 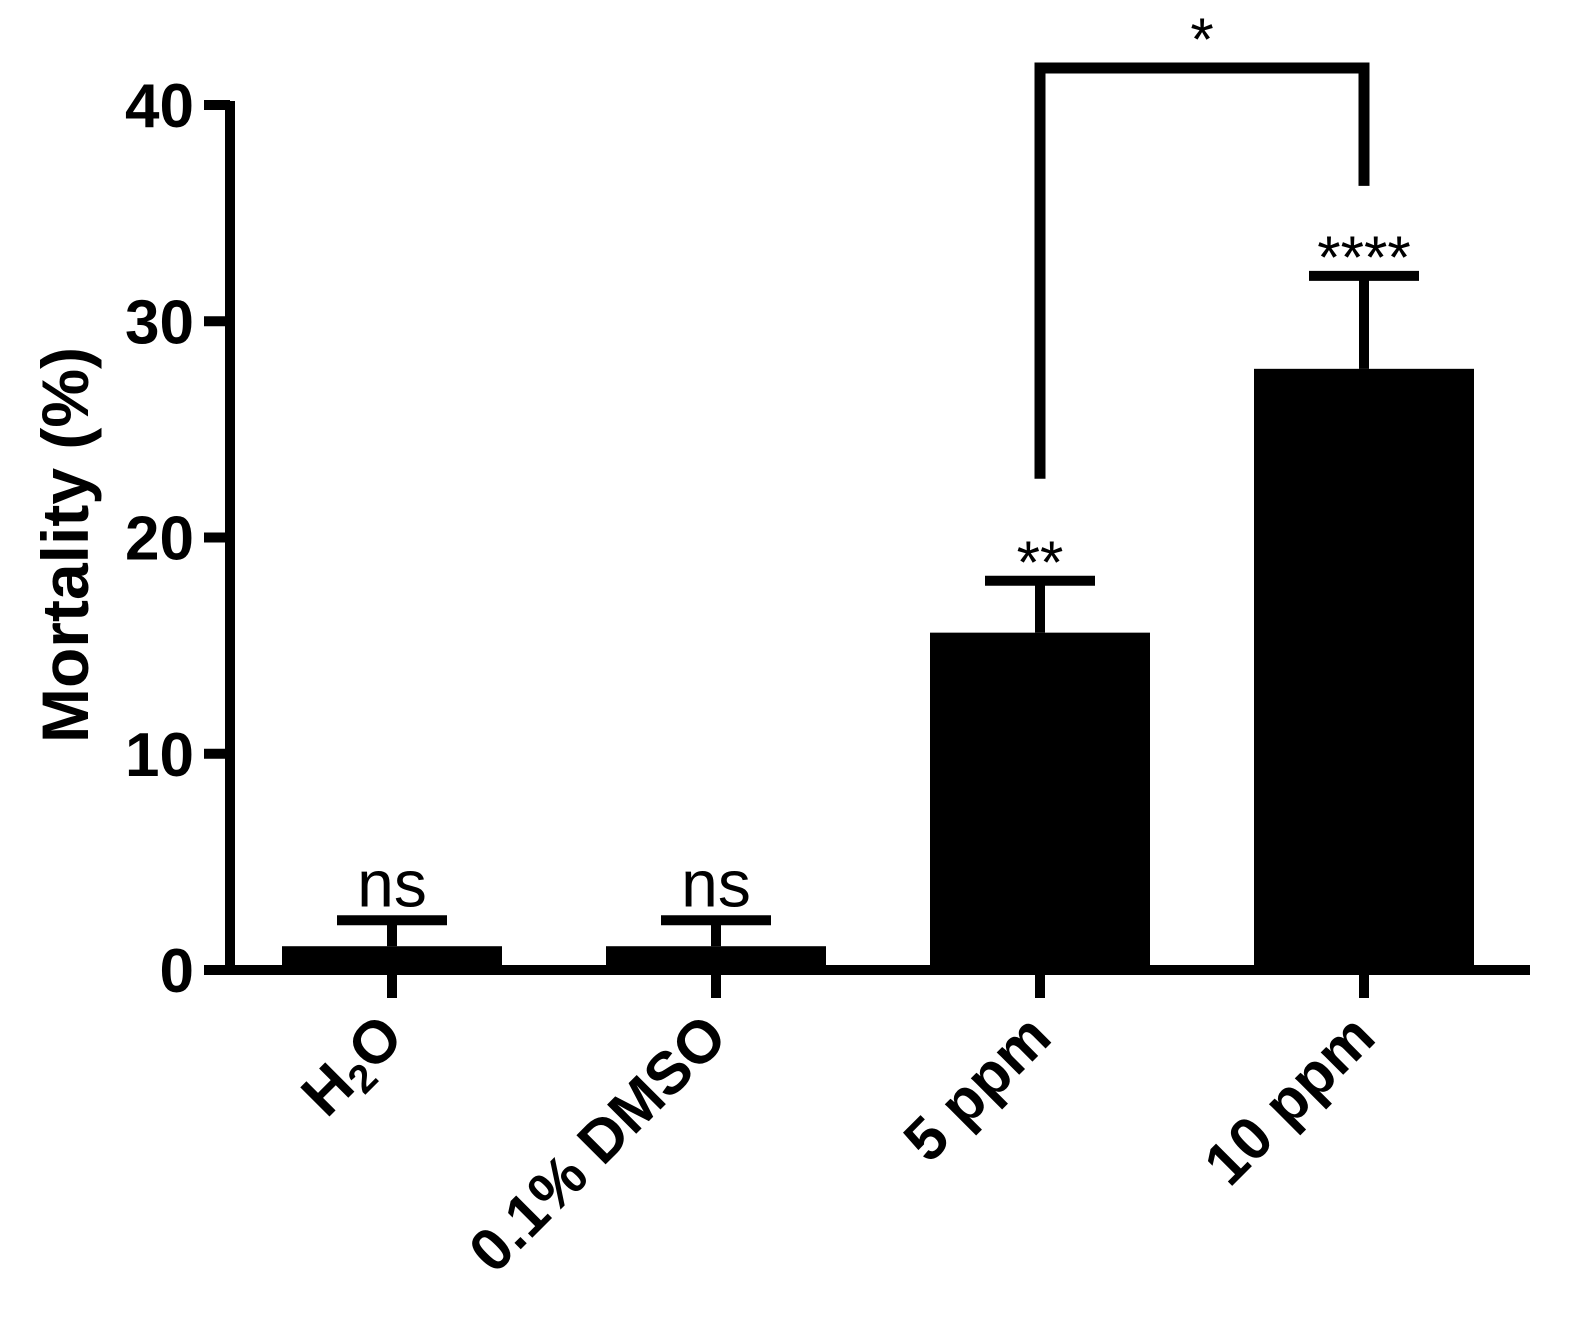 I want to click on x-category-label-1: 0.1% DMSO, so click(x=597, y=1143).